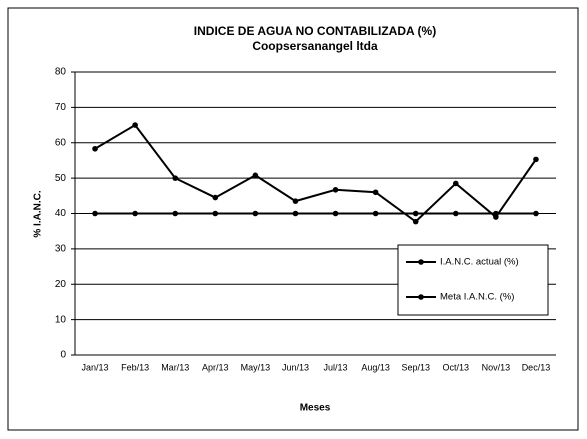 The width and height of the screenshot is (587, 439). Describe the element at coordinates (61, 249) in the screenshot. I see `y-tick-label: 30` at that location.